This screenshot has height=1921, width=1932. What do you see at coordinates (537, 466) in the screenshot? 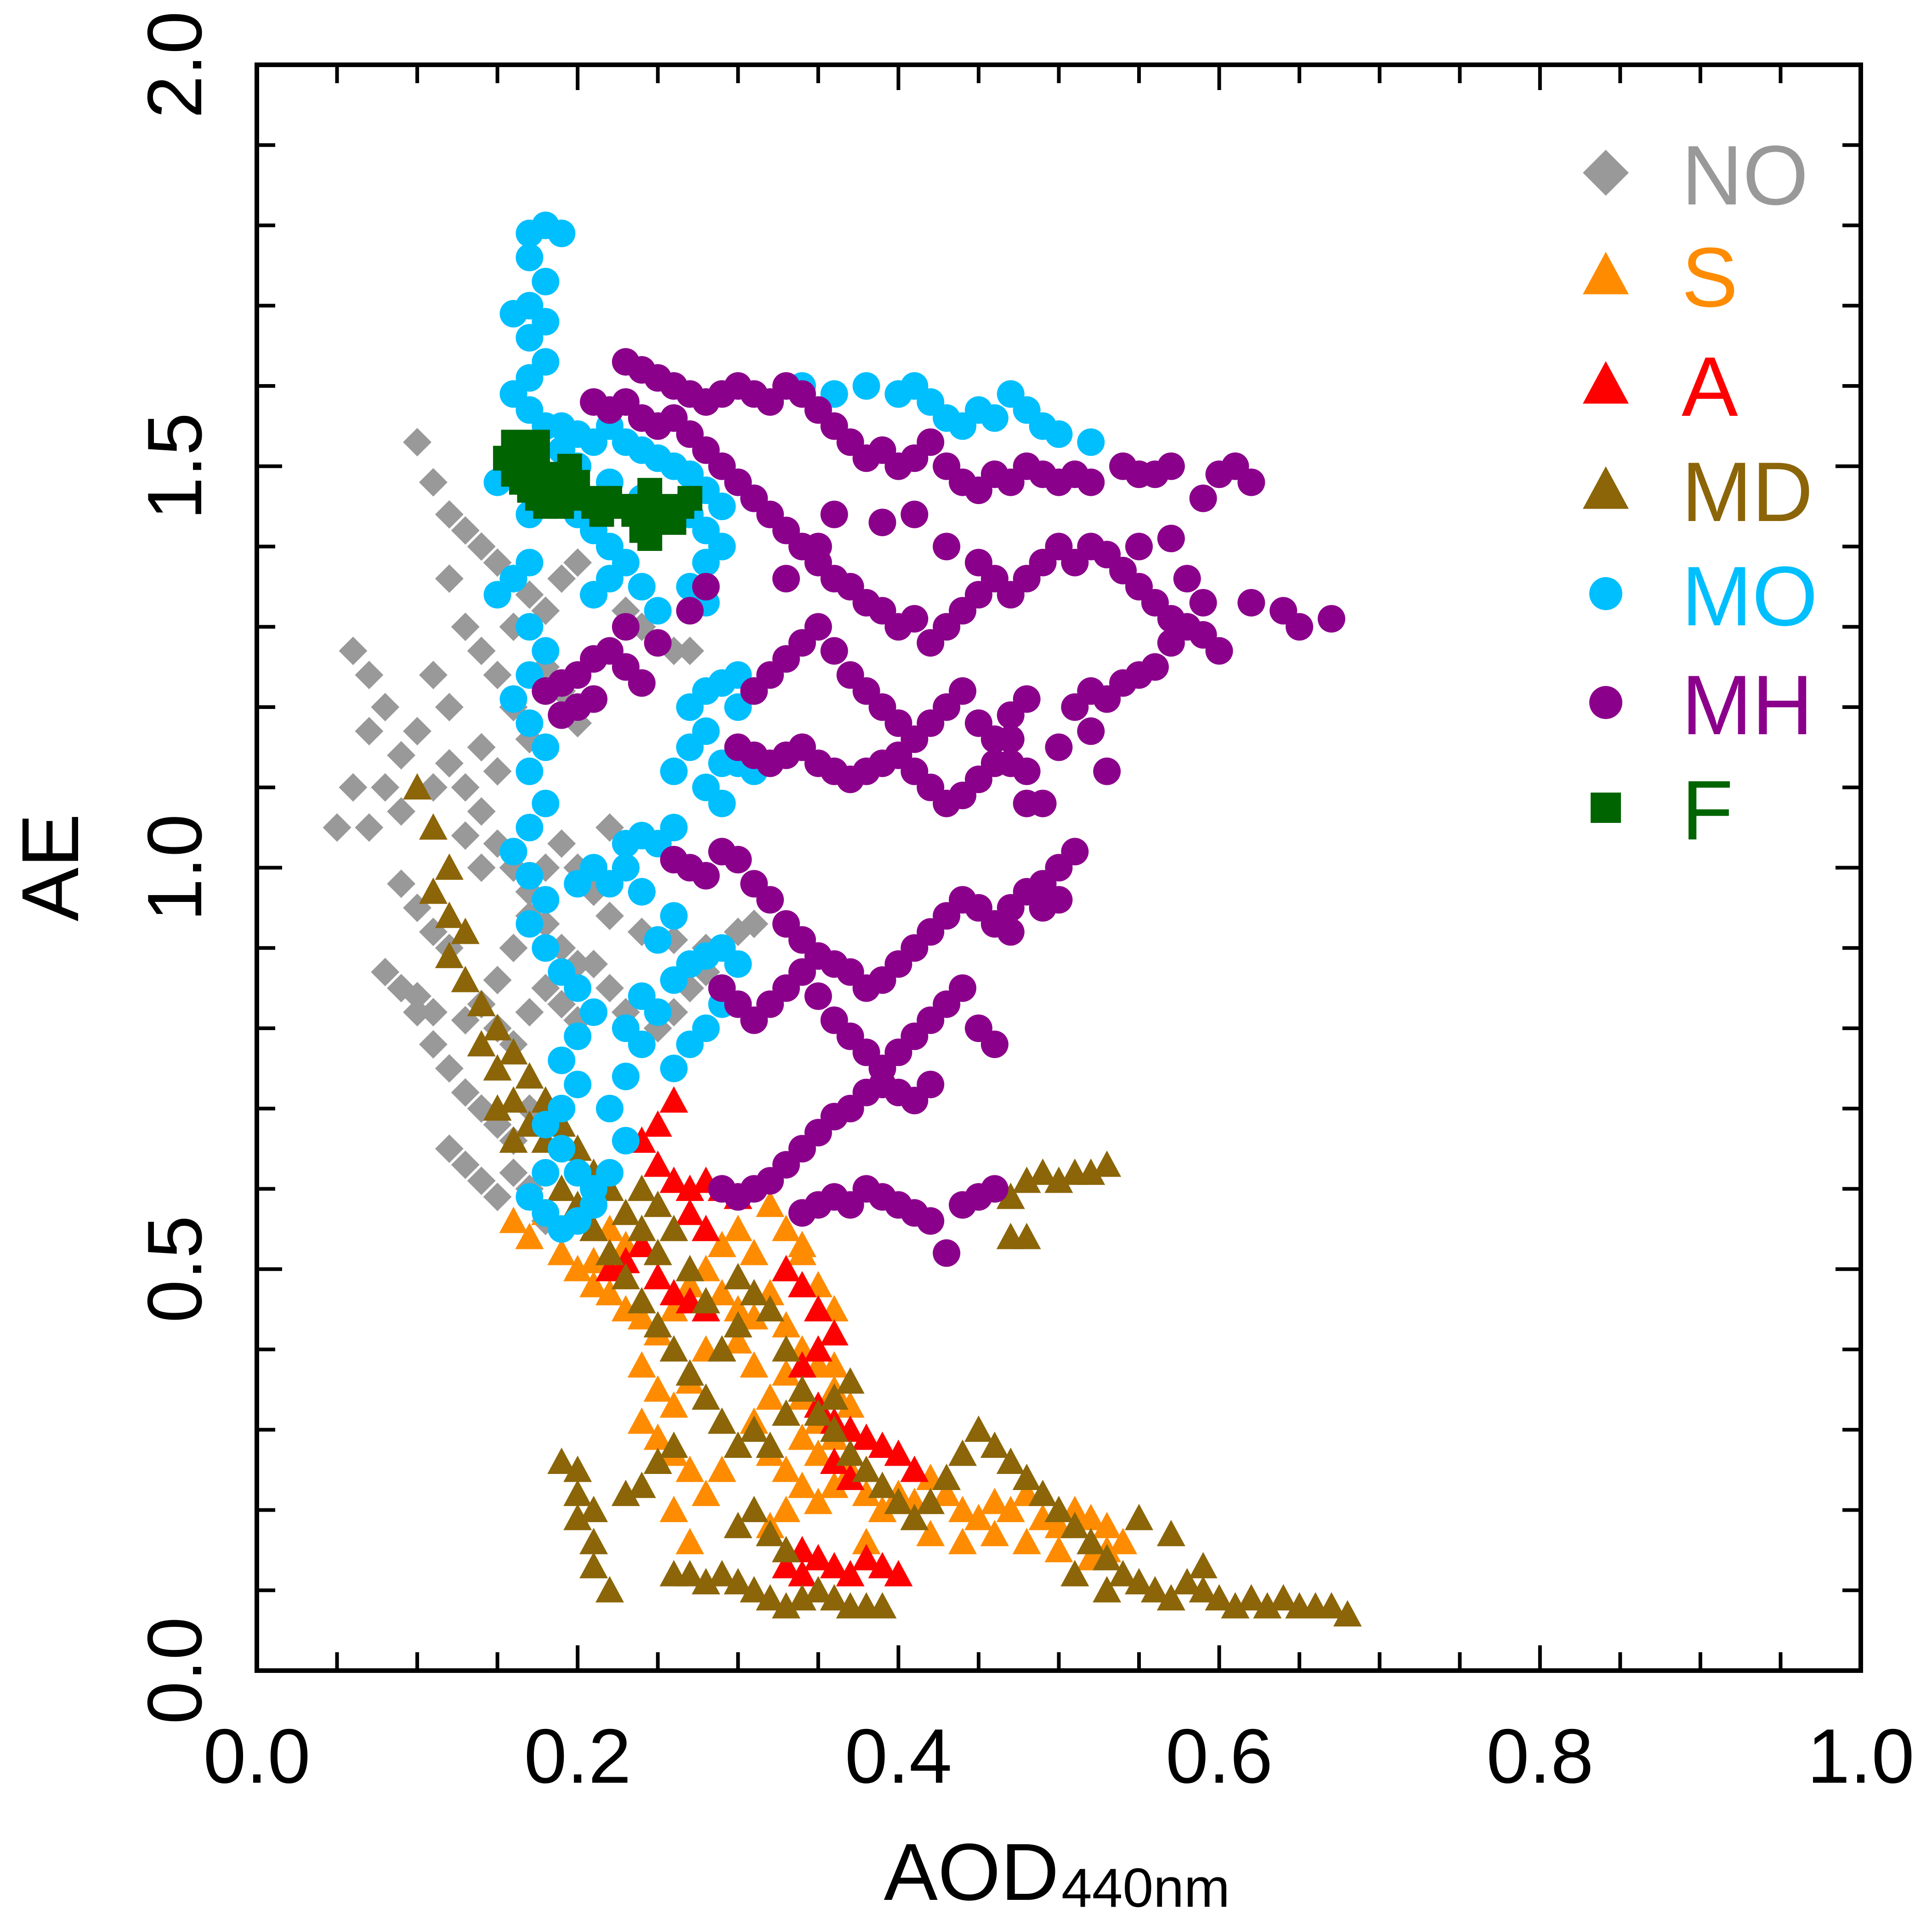
I see `data-point-f` at bounding box center [537, 466].